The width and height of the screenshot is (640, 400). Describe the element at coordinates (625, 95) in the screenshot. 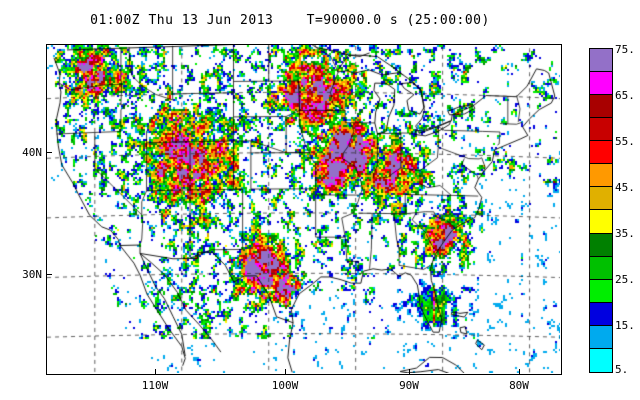

I see `colorbar-label-1: 65.` at that location.